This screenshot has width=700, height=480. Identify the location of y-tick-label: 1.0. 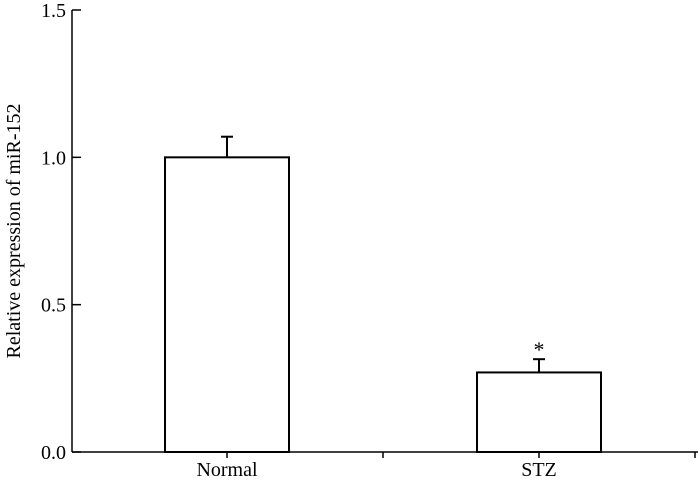
(53, 158).